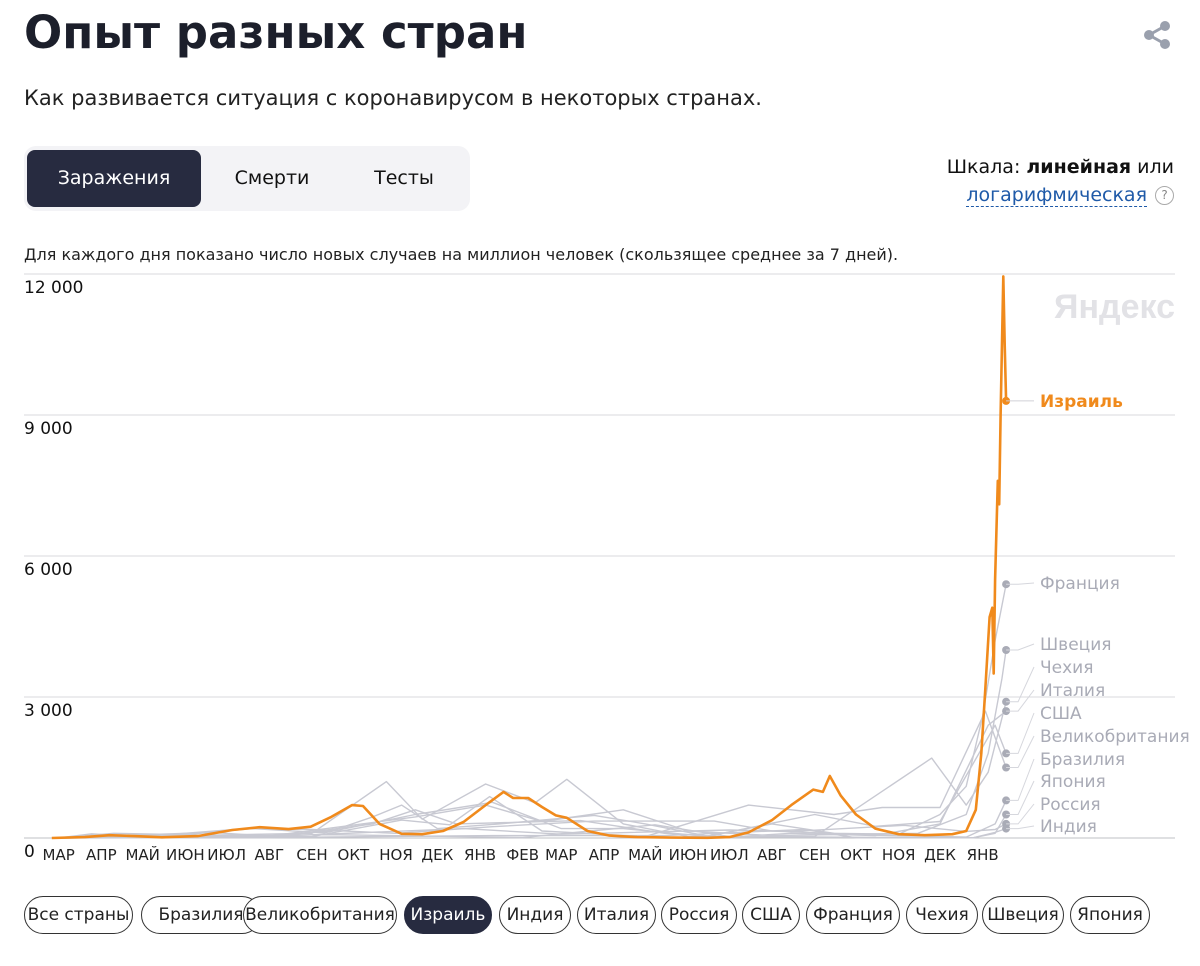  Describe the element at coordinates (1066, 668) in the screenshot. I see `series-label: Чехия` at that location.